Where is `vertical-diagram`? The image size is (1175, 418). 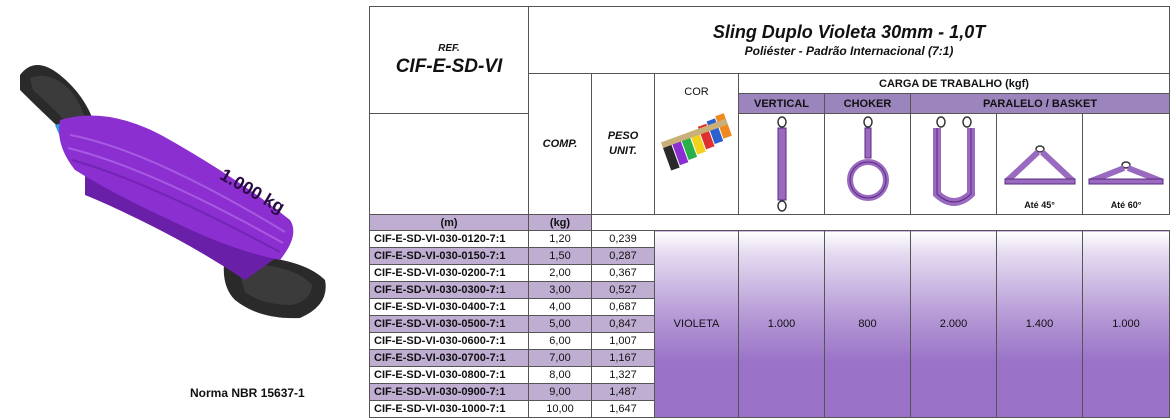 vertical-diagram is located at coordinates (781, 164).